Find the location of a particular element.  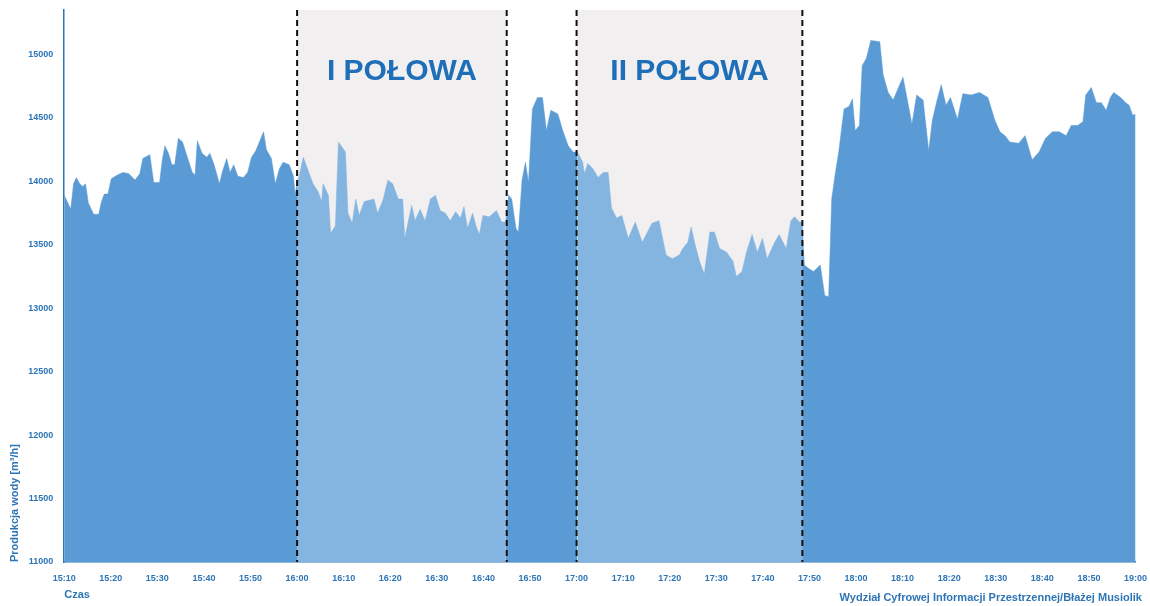

x-axis-title: Czas is located at coordinates (77, 594).